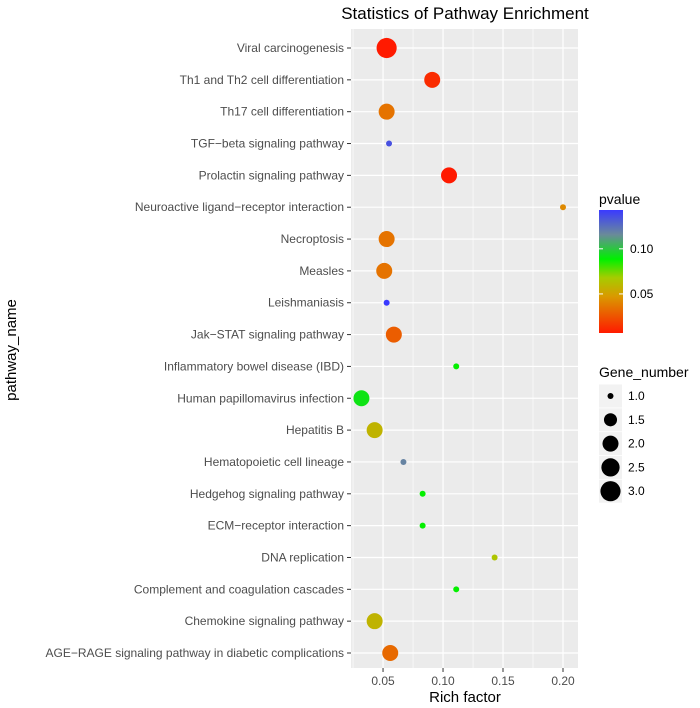 Image resolution: width=700 pixels, height=708 pixels. I want to click on pvalue-colorbar, so click(611, 271).